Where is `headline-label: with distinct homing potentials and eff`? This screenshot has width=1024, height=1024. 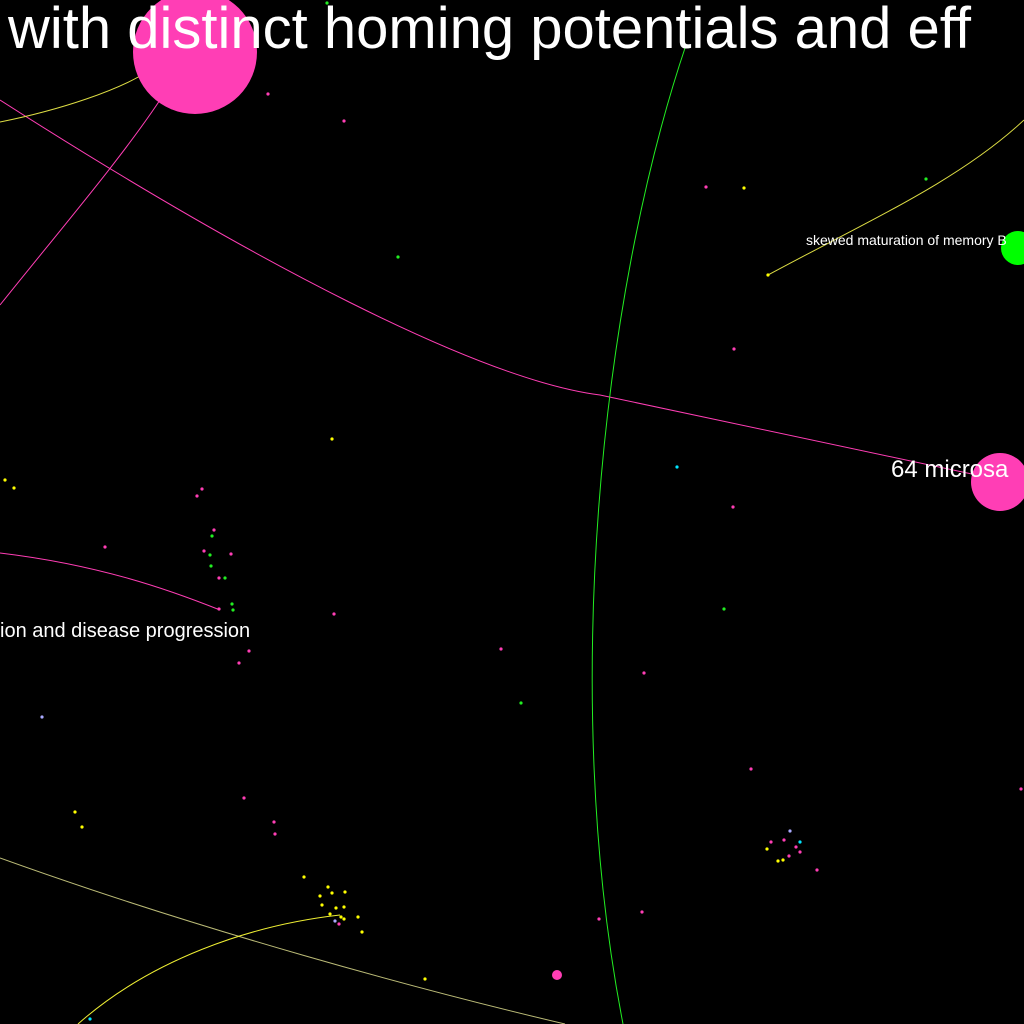 headline-label: with distinct homing potentials and eff is located at coordinates (489, 30).